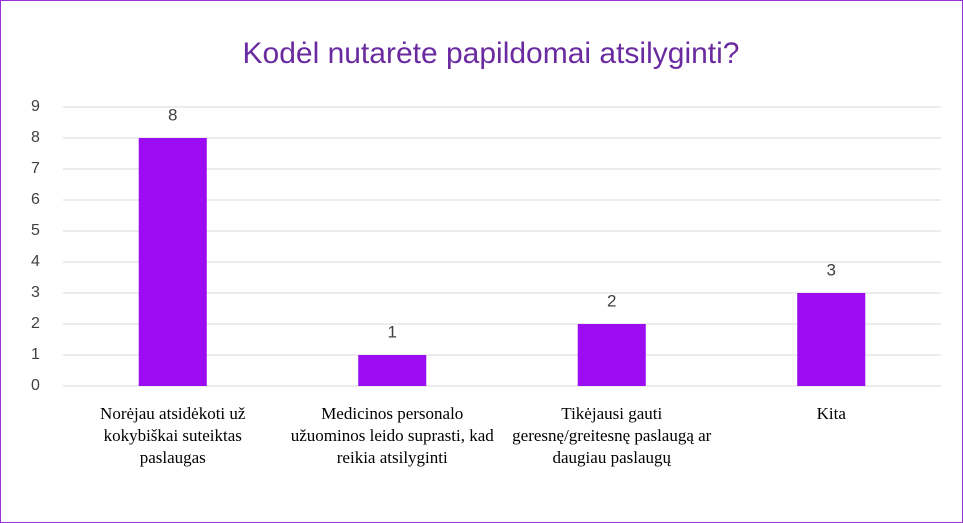 The width and height of the screenshot is (963, 523). Describe the element at coordinates (831, 269) in the screenshot. I see `data-label: 3` at that location.